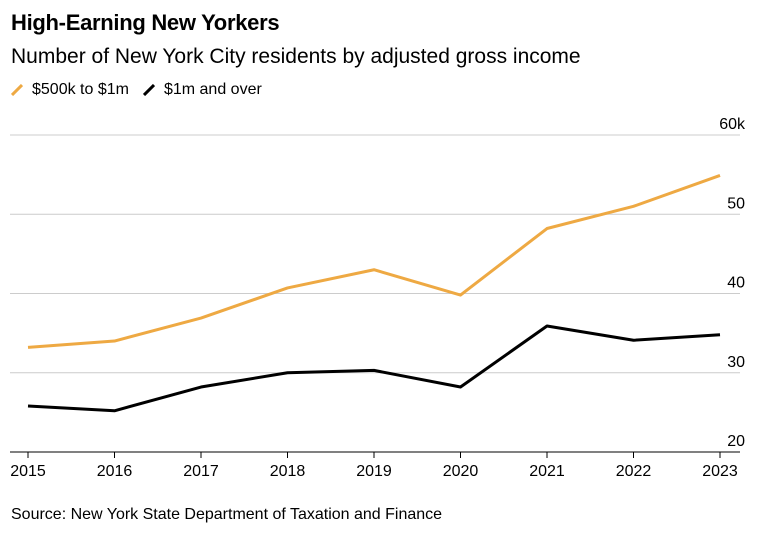 Image resolution: width=774 pixels, height=541 pixels. I want to click on legend: $500k to $1m $1m and over, so click(143, 90).